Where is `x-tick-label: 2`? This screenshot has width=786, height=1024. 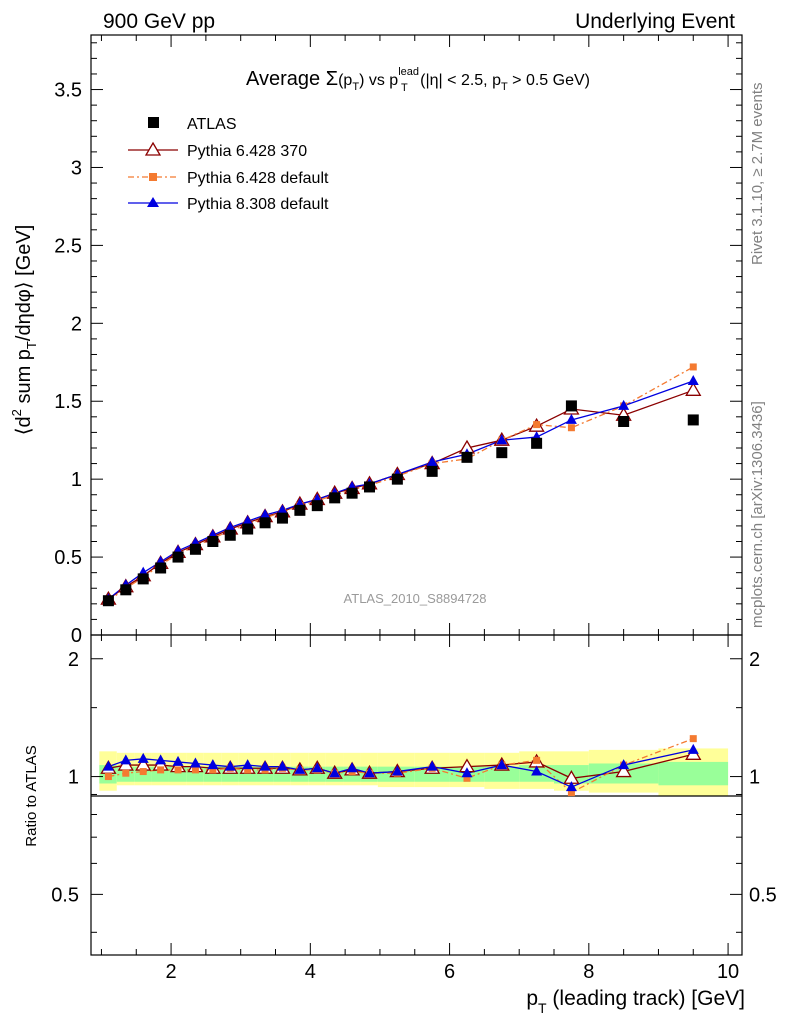
x-tick-label: 2 is located at coordinates (171, 972).